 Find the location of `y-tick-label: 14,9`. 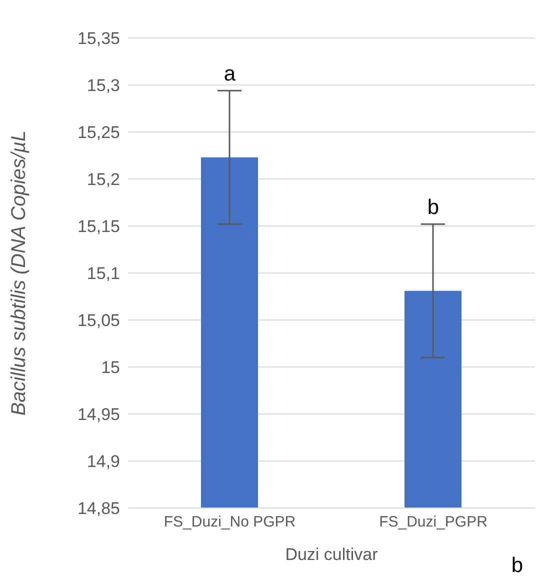

y-tick-label: 14,9 is located at coordinates (103, 462).